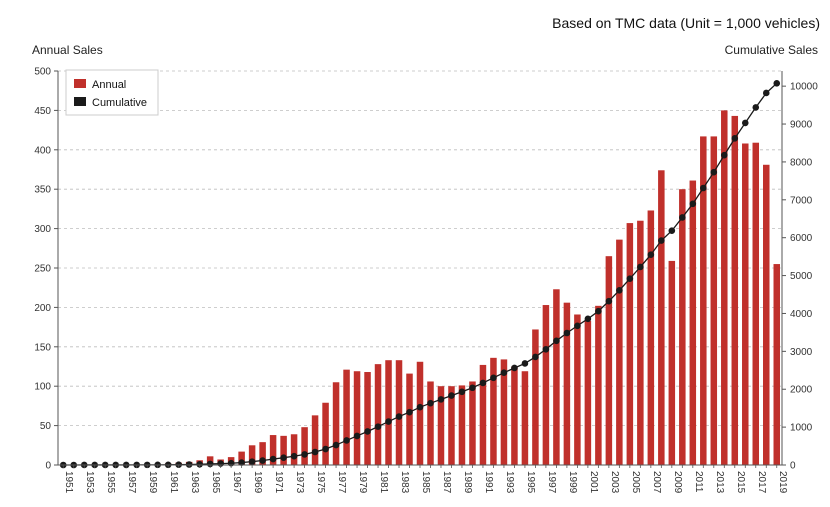  I want to click on cumulative-point-1998, so click(556, 341).